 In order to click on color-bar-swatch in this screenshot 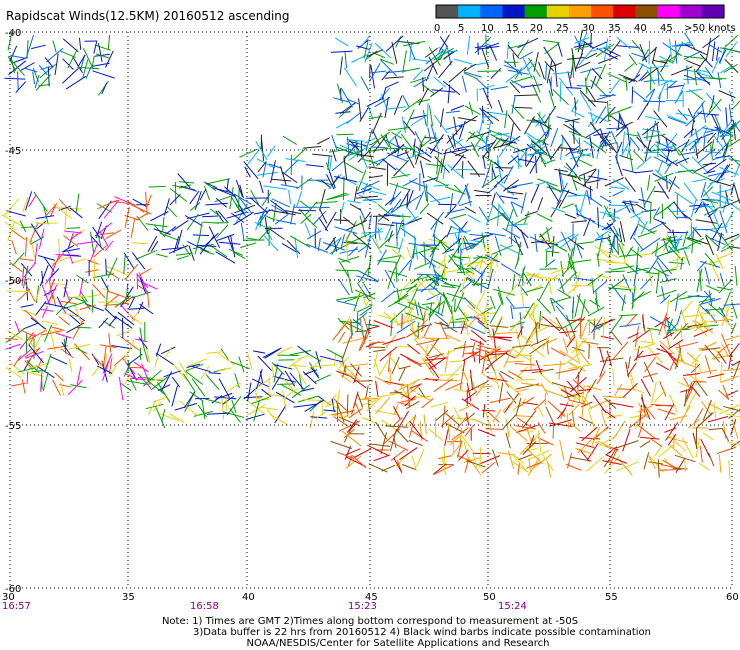, I will do `click(514, 11)`.